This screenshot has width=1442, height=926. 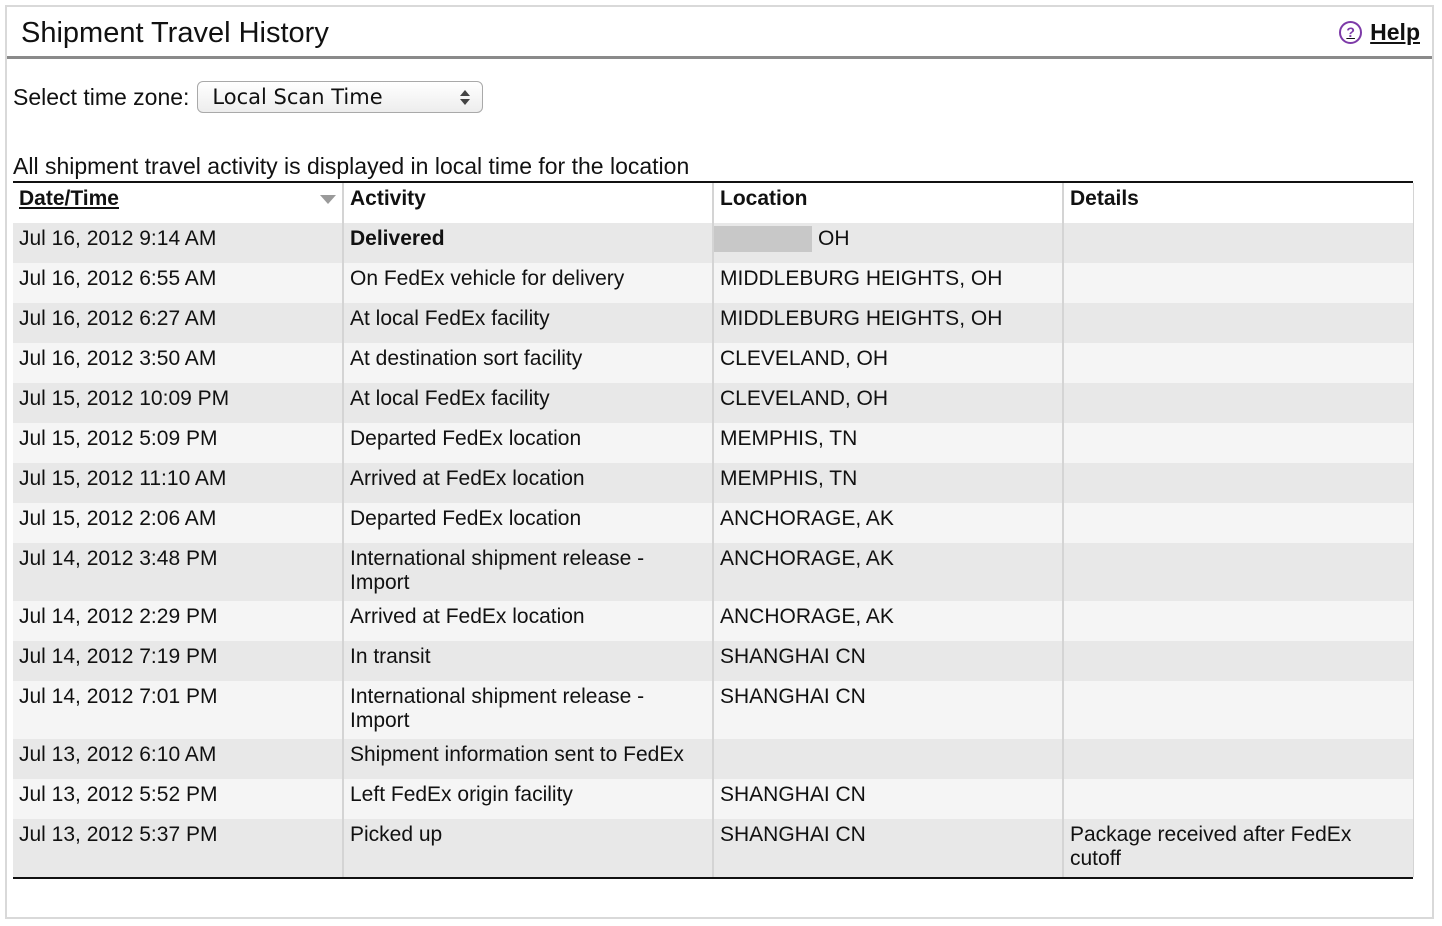 I want to click on cell-location-text: MIDDLEBURG HEIGHTS, OH, so click(x=861, y=318).